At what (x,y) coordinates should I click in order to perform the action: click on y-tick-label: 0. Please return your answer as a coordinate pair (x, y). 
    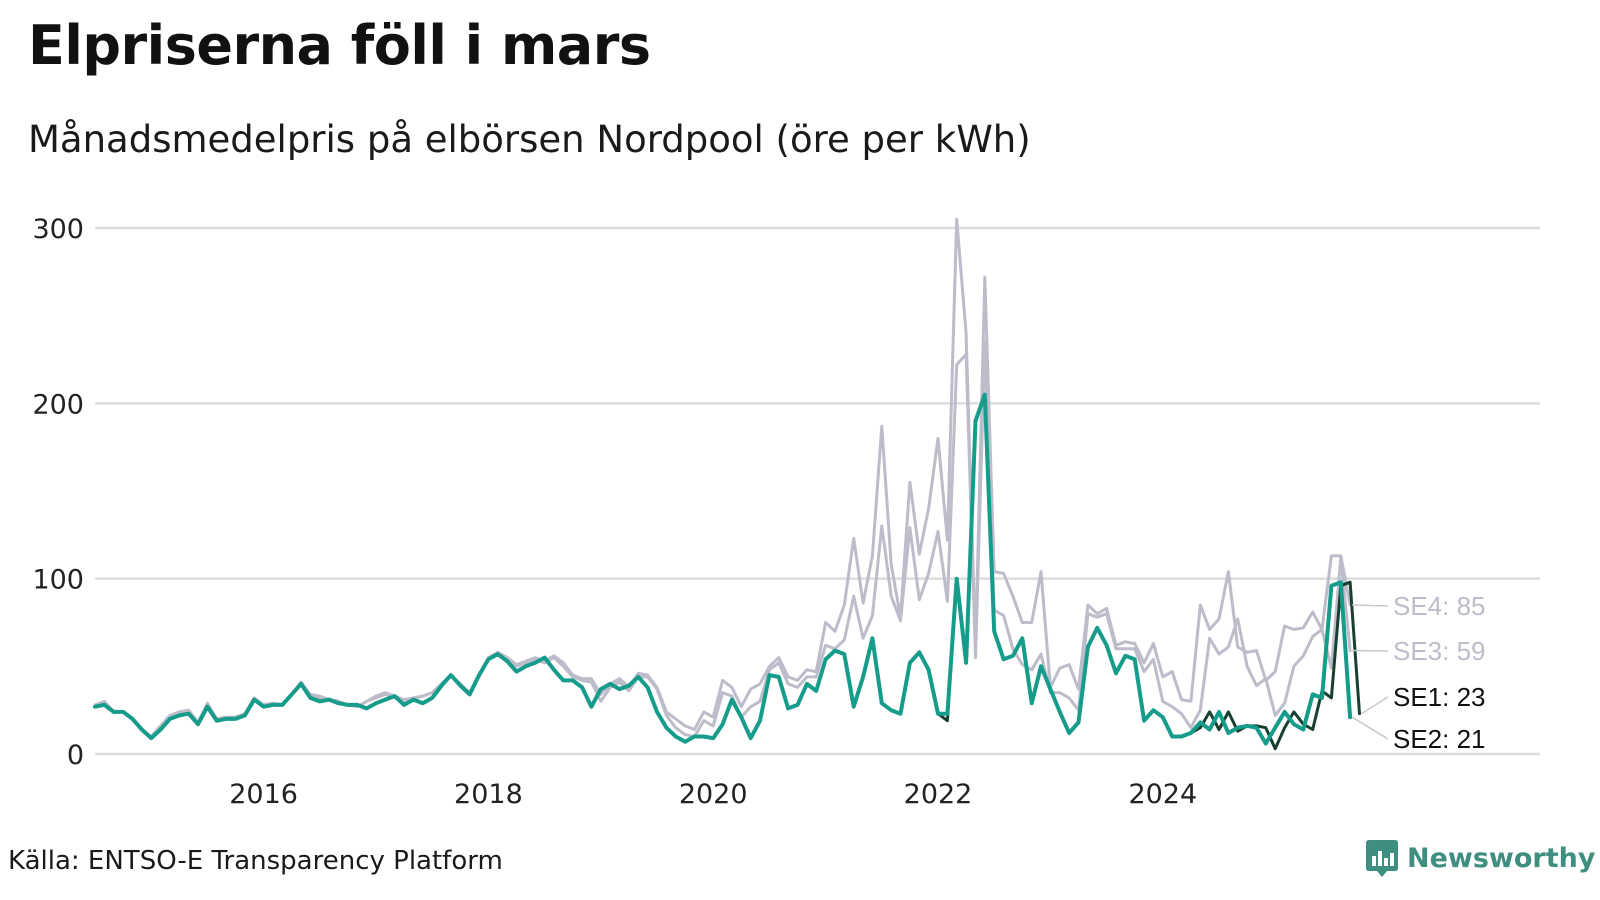
    Looking at the image, I should click on (75, 755).